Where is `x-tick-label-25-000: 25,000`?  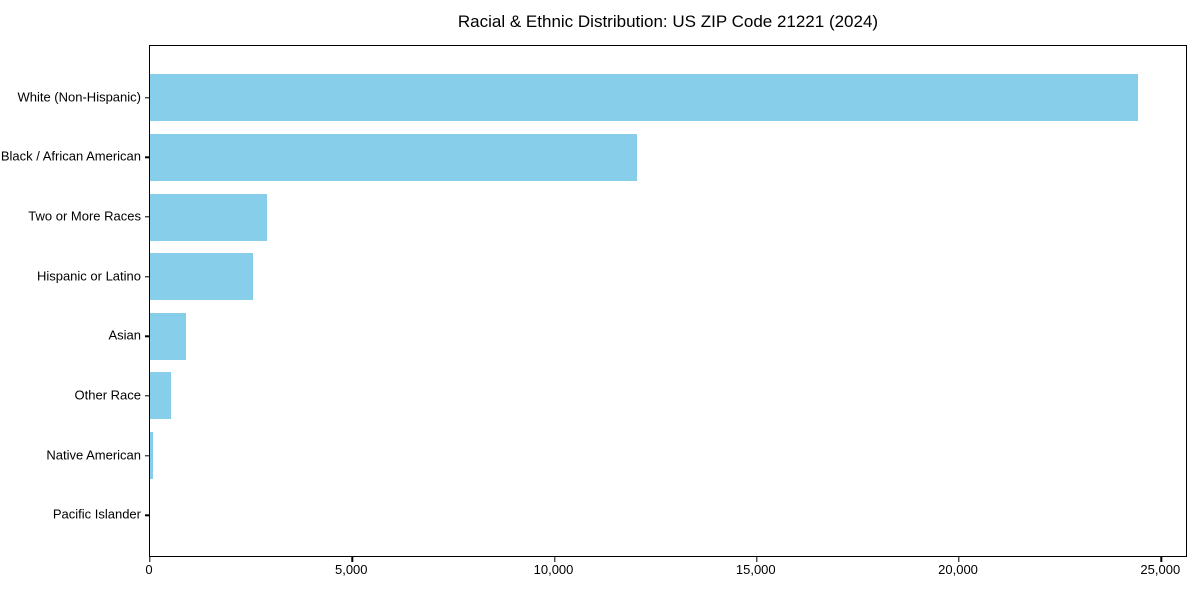
x-tick-label-25-000: 25,000 is located at coordinates (1160, 569).